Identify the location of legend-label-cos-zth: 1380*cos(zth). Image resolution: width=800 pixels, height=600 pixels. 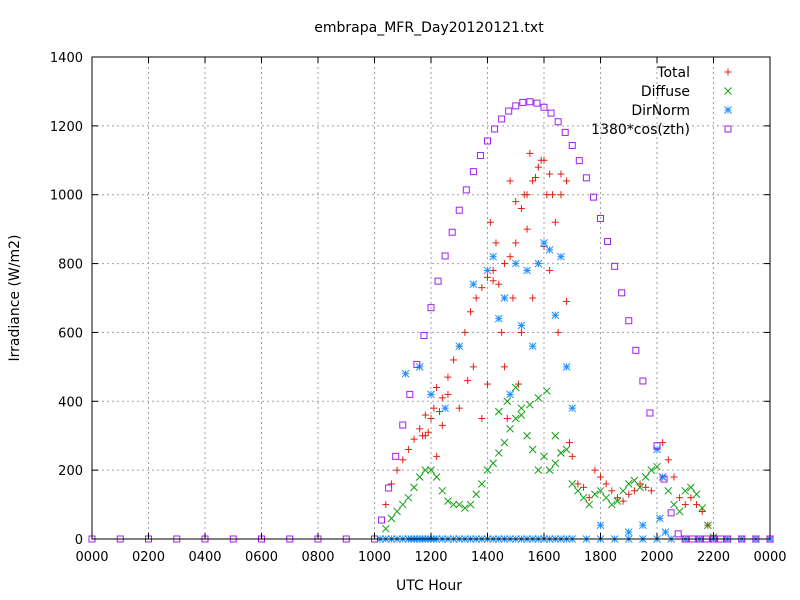
(640, 130).